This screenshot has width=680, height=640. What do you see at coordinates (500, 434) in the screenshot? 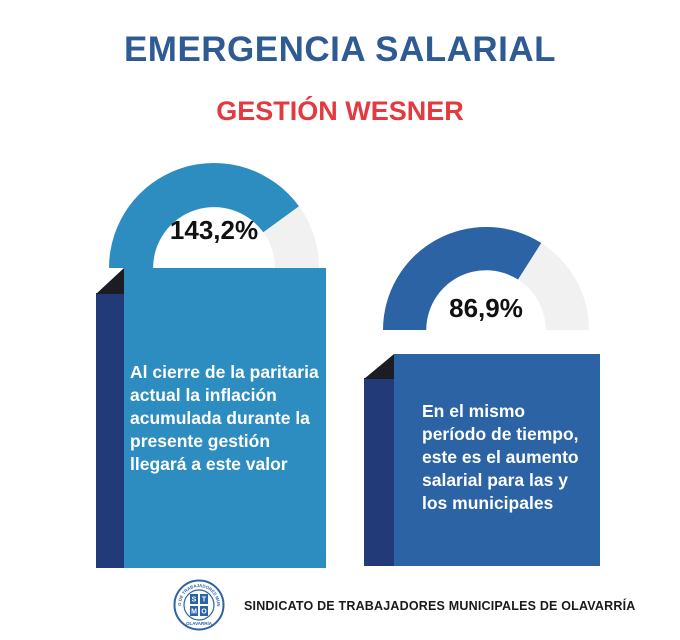
I see `text-line: período de tiempo,` at bounding box center [500, 434].